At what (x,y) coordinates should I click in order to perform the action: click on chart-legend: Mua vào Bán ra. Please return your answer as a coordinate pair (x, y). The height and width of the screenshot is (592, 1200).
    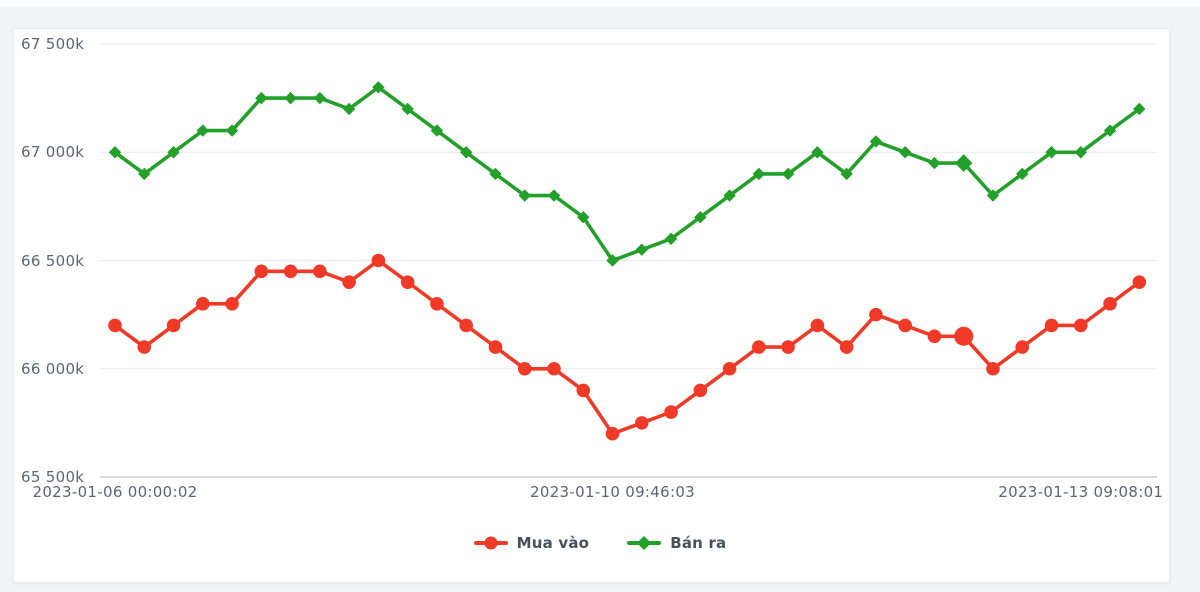
    Looking at the image, I should click on (600, 543).